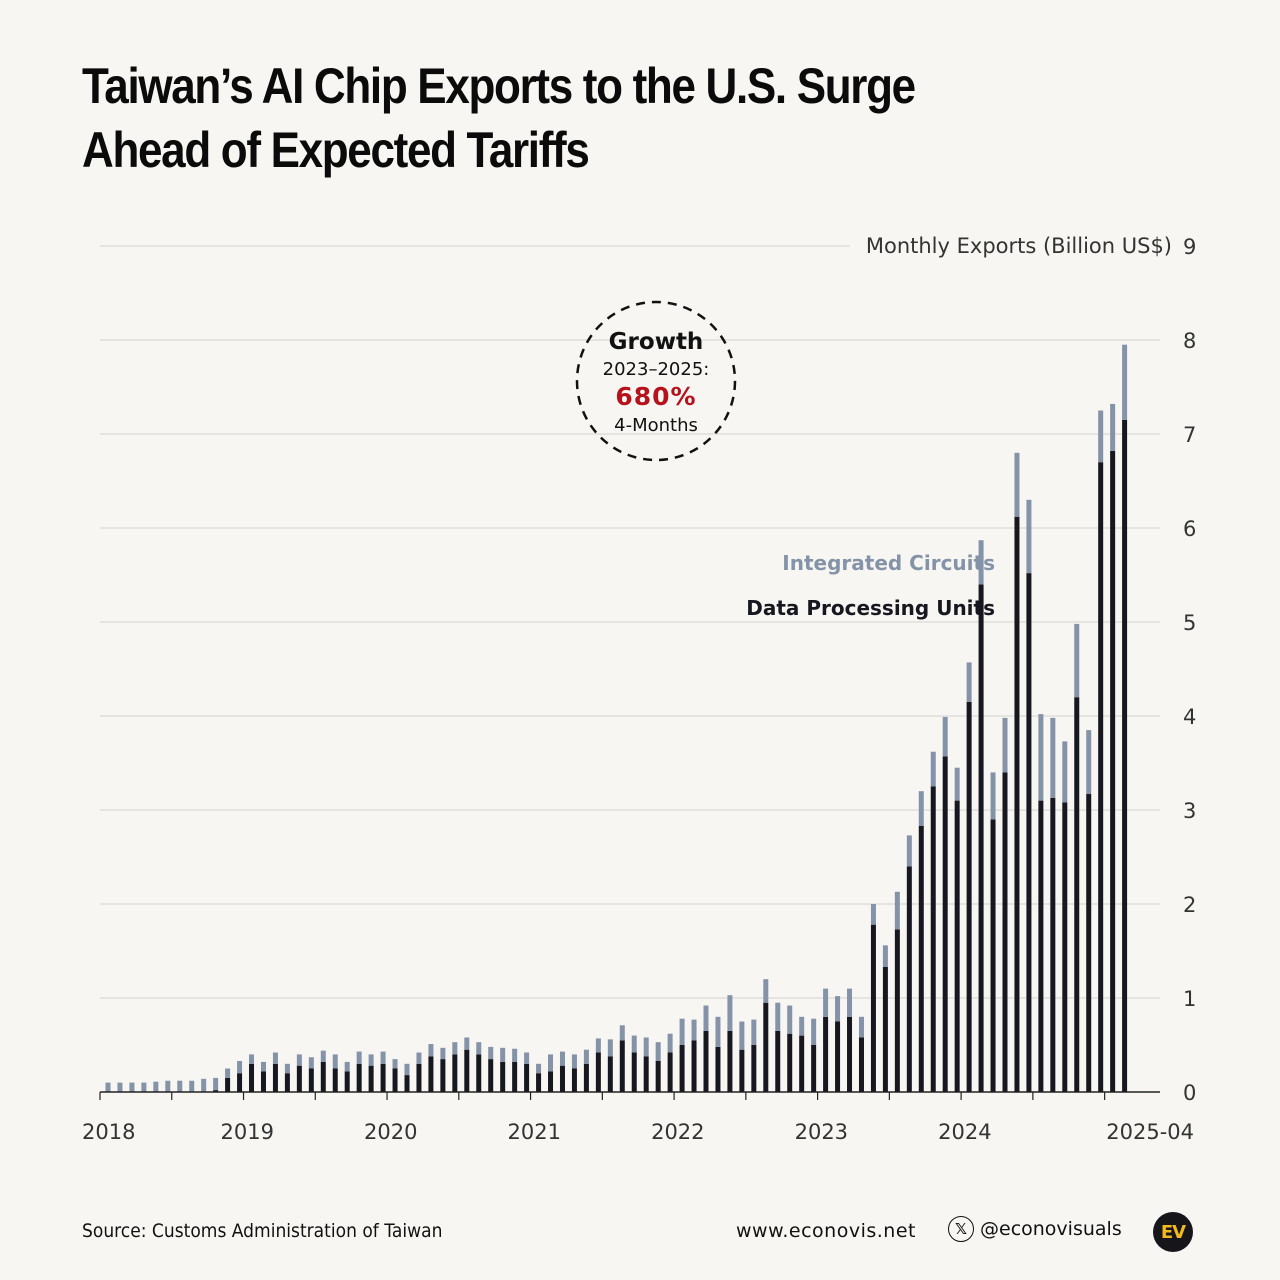 The height and width of the screenshot is (1280, 1280). I want to click on x-tick-label: 2023, so click(821, 1132).